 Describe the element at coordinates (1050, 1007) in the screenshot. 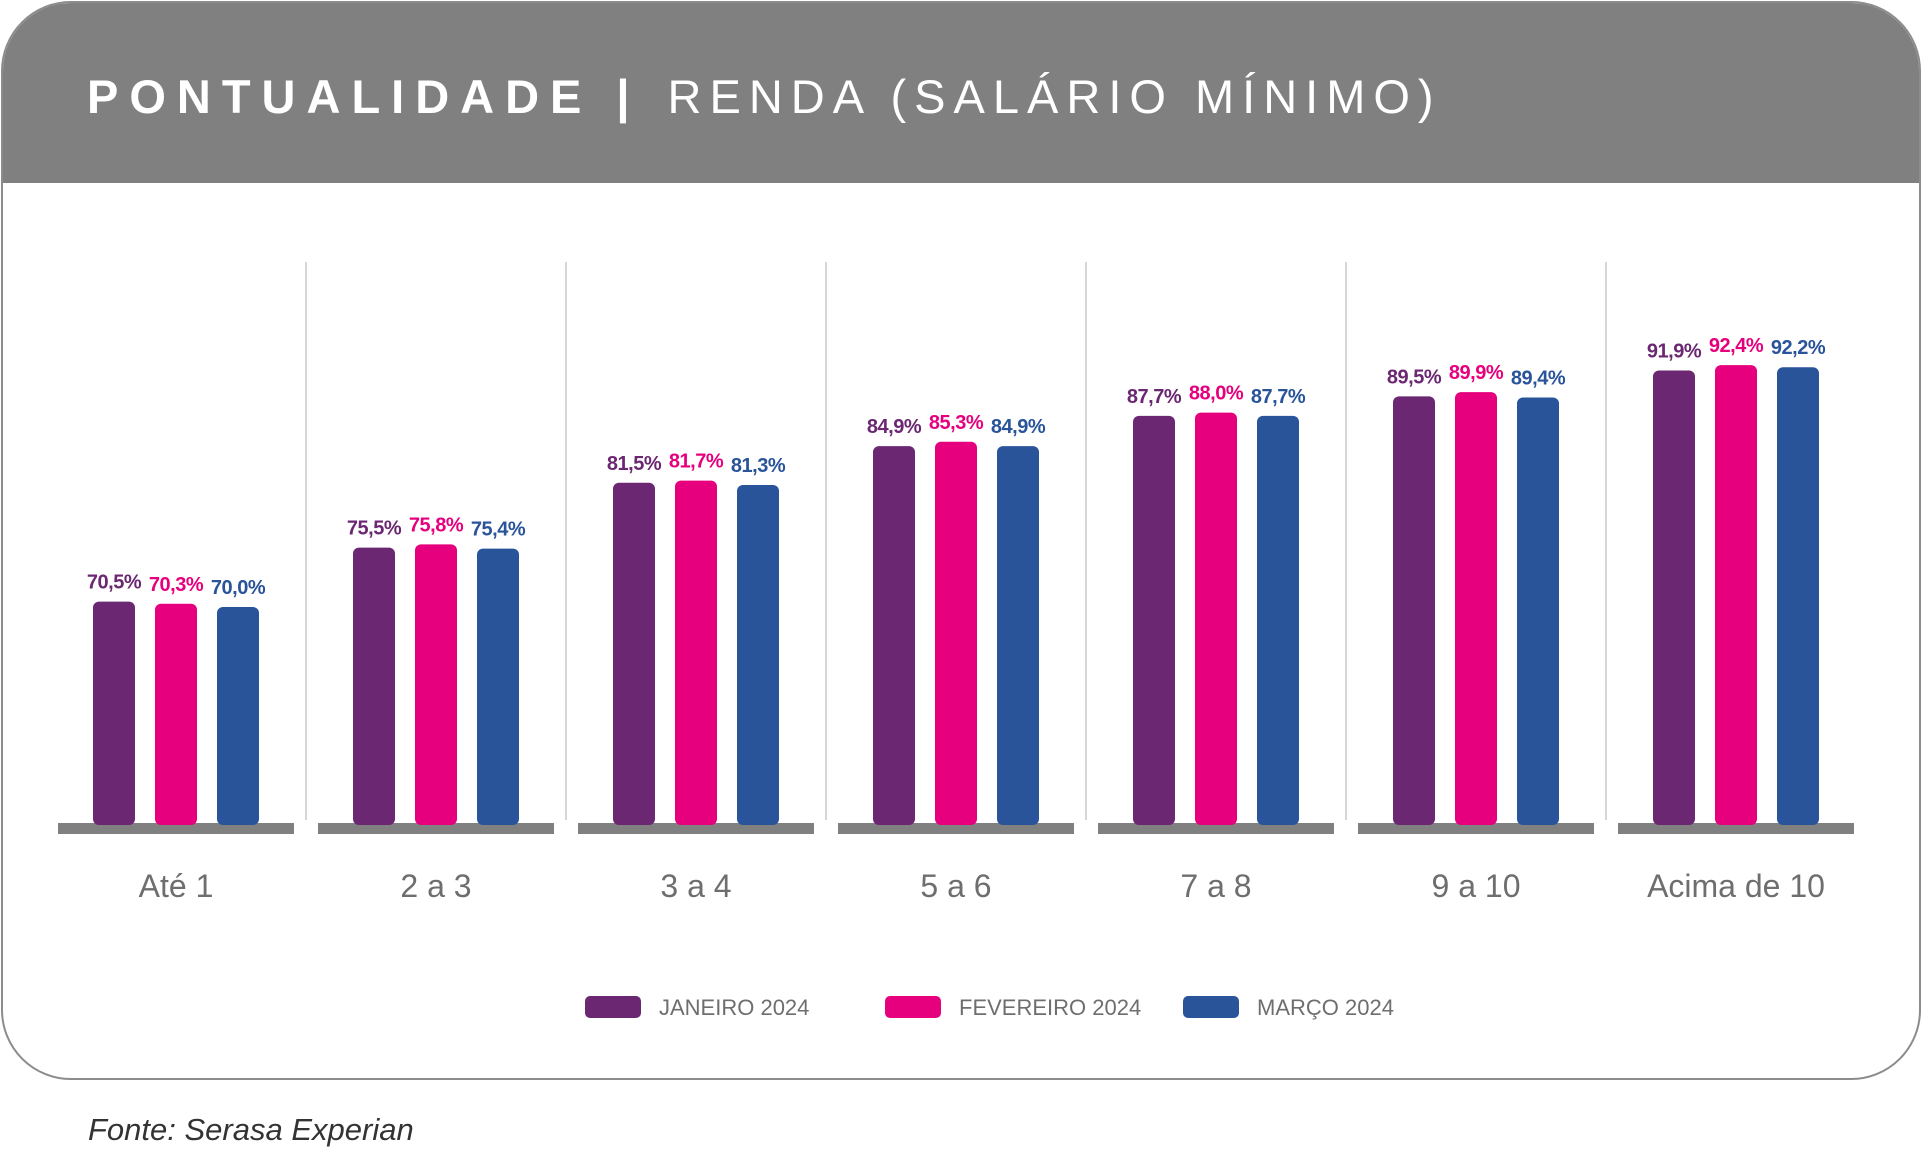

I see `legend-label: FEVEREIRO 2024` at that location.